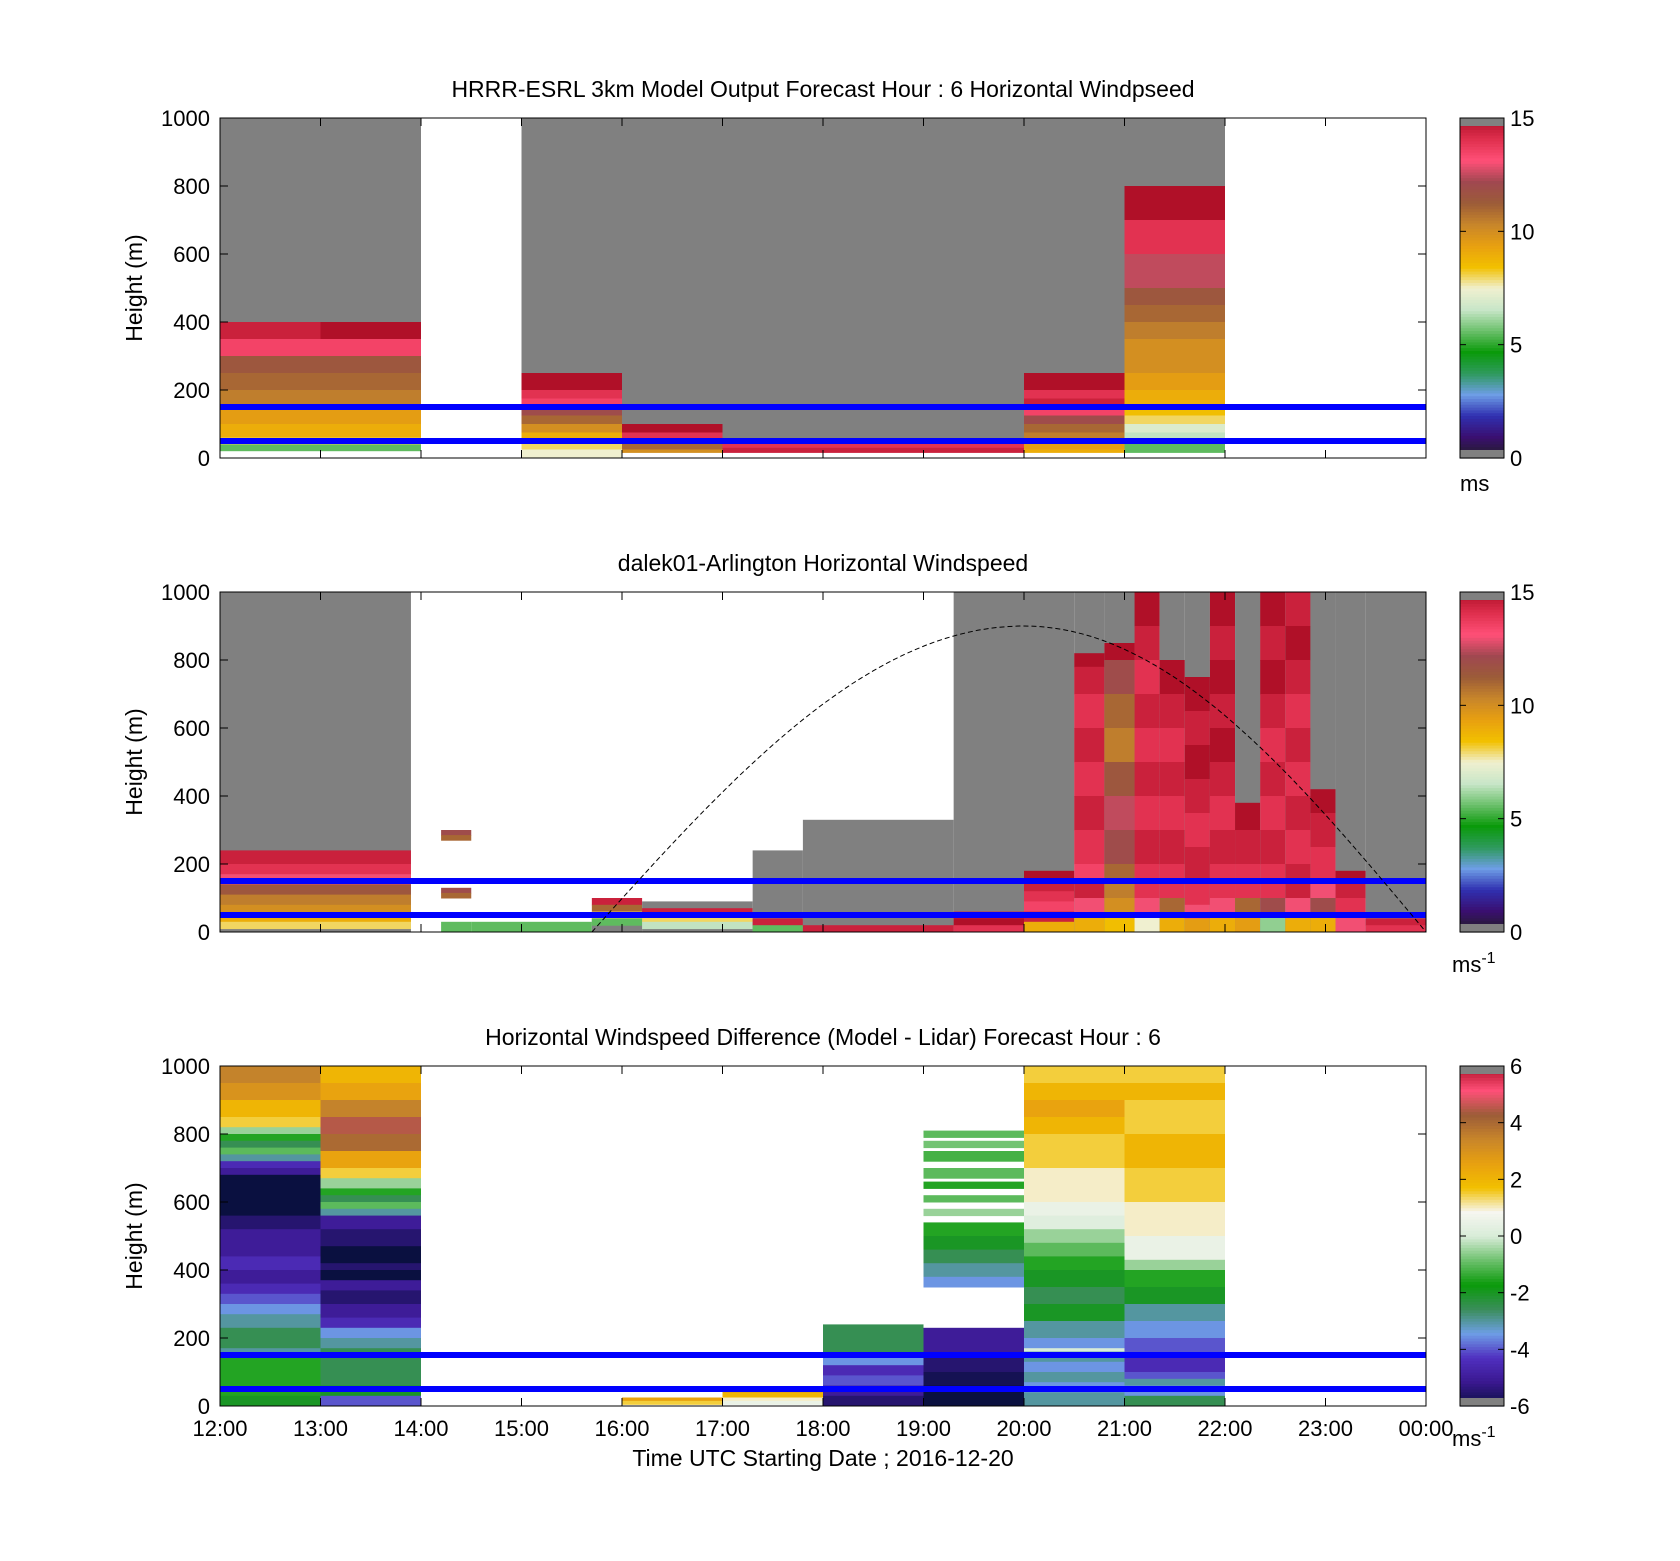 This screenshot has height=1561, width=1680. Describe the element at coordinates (1516, 1179) in the screenshot. I see `colorbar-tick-label: 2` at that location.